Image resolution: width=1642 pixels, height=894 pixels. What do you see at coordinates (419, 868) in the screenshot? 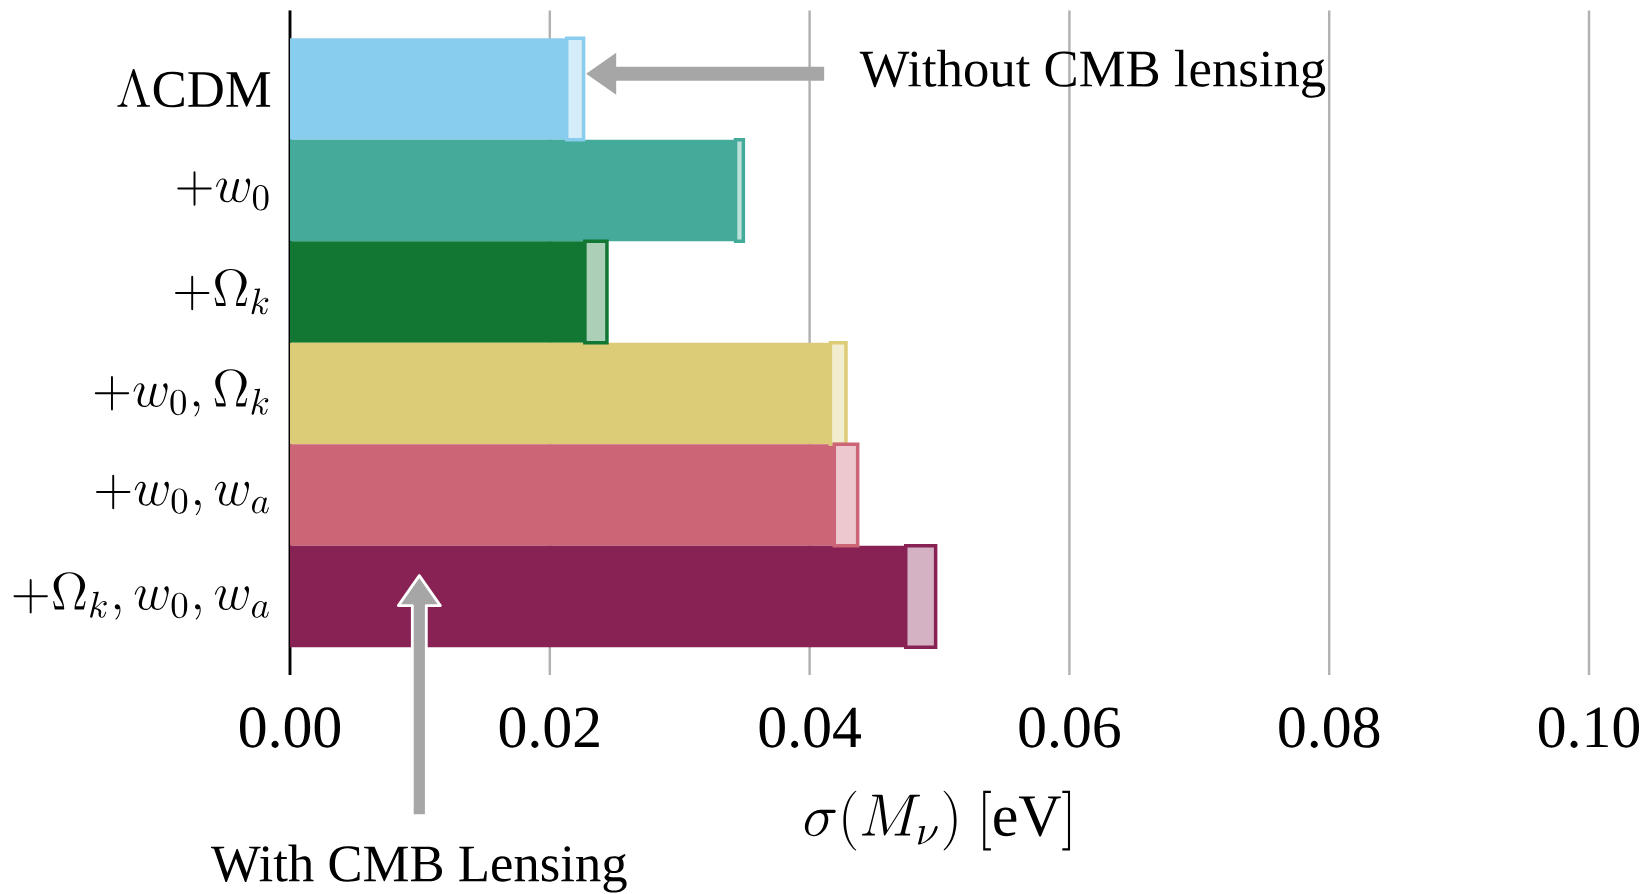
I see `text: With CMB Lensing` at bounding box center [419, 868].